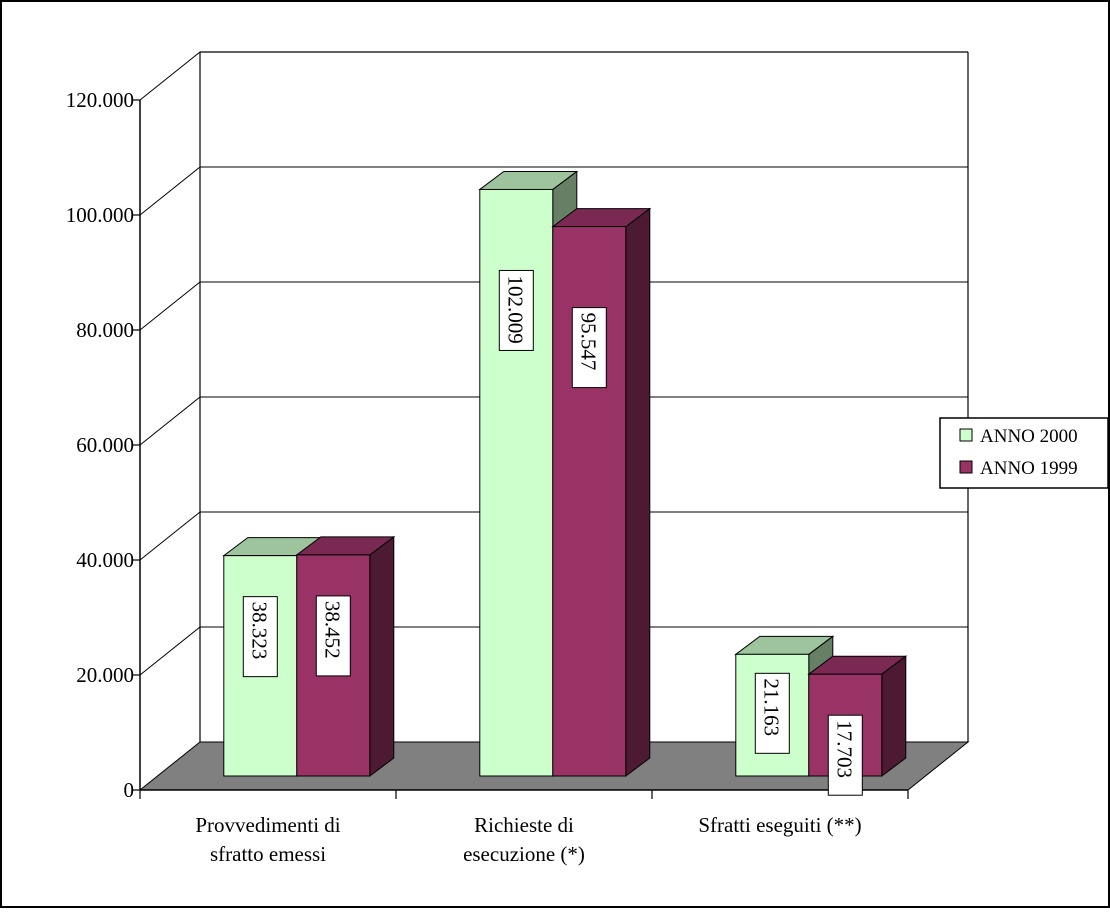 Image resolution: width=1110 pixels, height=913 pixels. Describe the element at coordinates (1029, 468) in the screenshot. I see `legend-label-anno-1999: ANNO 1999` at that location.